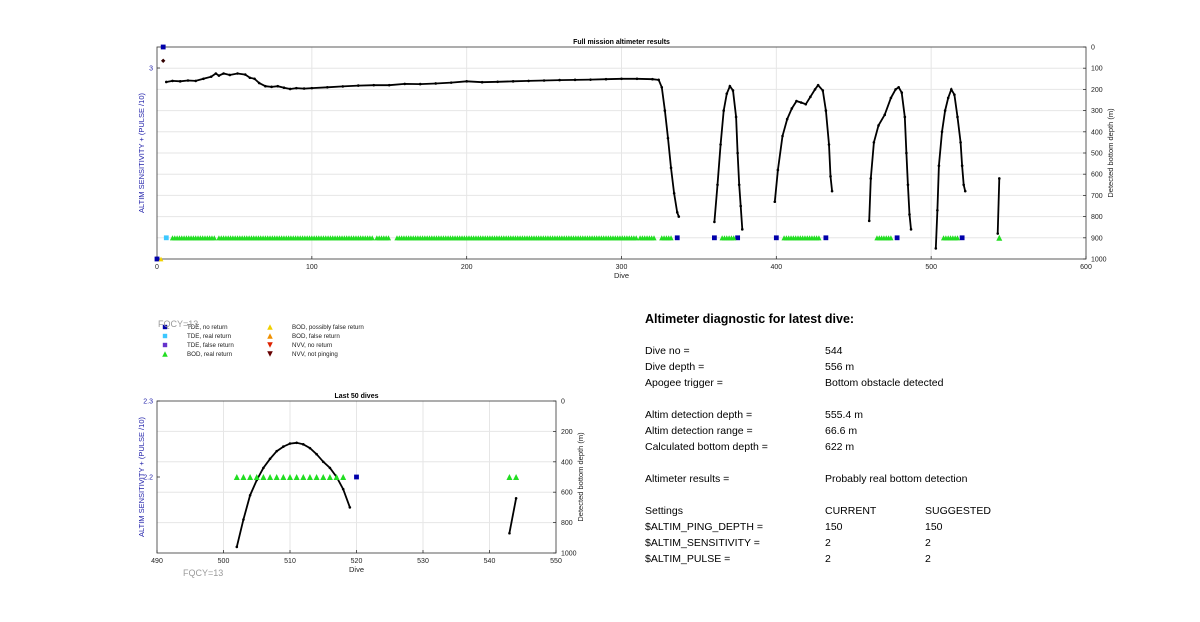  I want to click on last-50-ytick-left-label: 2.2, so click(148, 478).